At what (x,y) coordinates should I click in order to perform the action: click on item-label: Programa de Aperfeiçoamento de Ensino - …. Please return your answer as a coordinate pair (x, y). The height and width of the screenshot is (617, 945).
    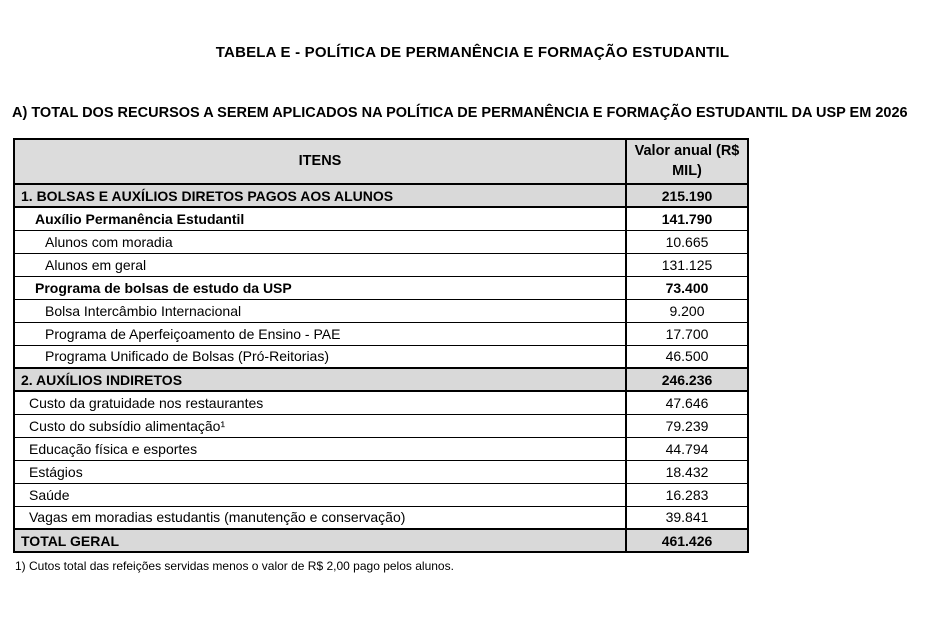
    Looking at the image, I should click on (320, 333).